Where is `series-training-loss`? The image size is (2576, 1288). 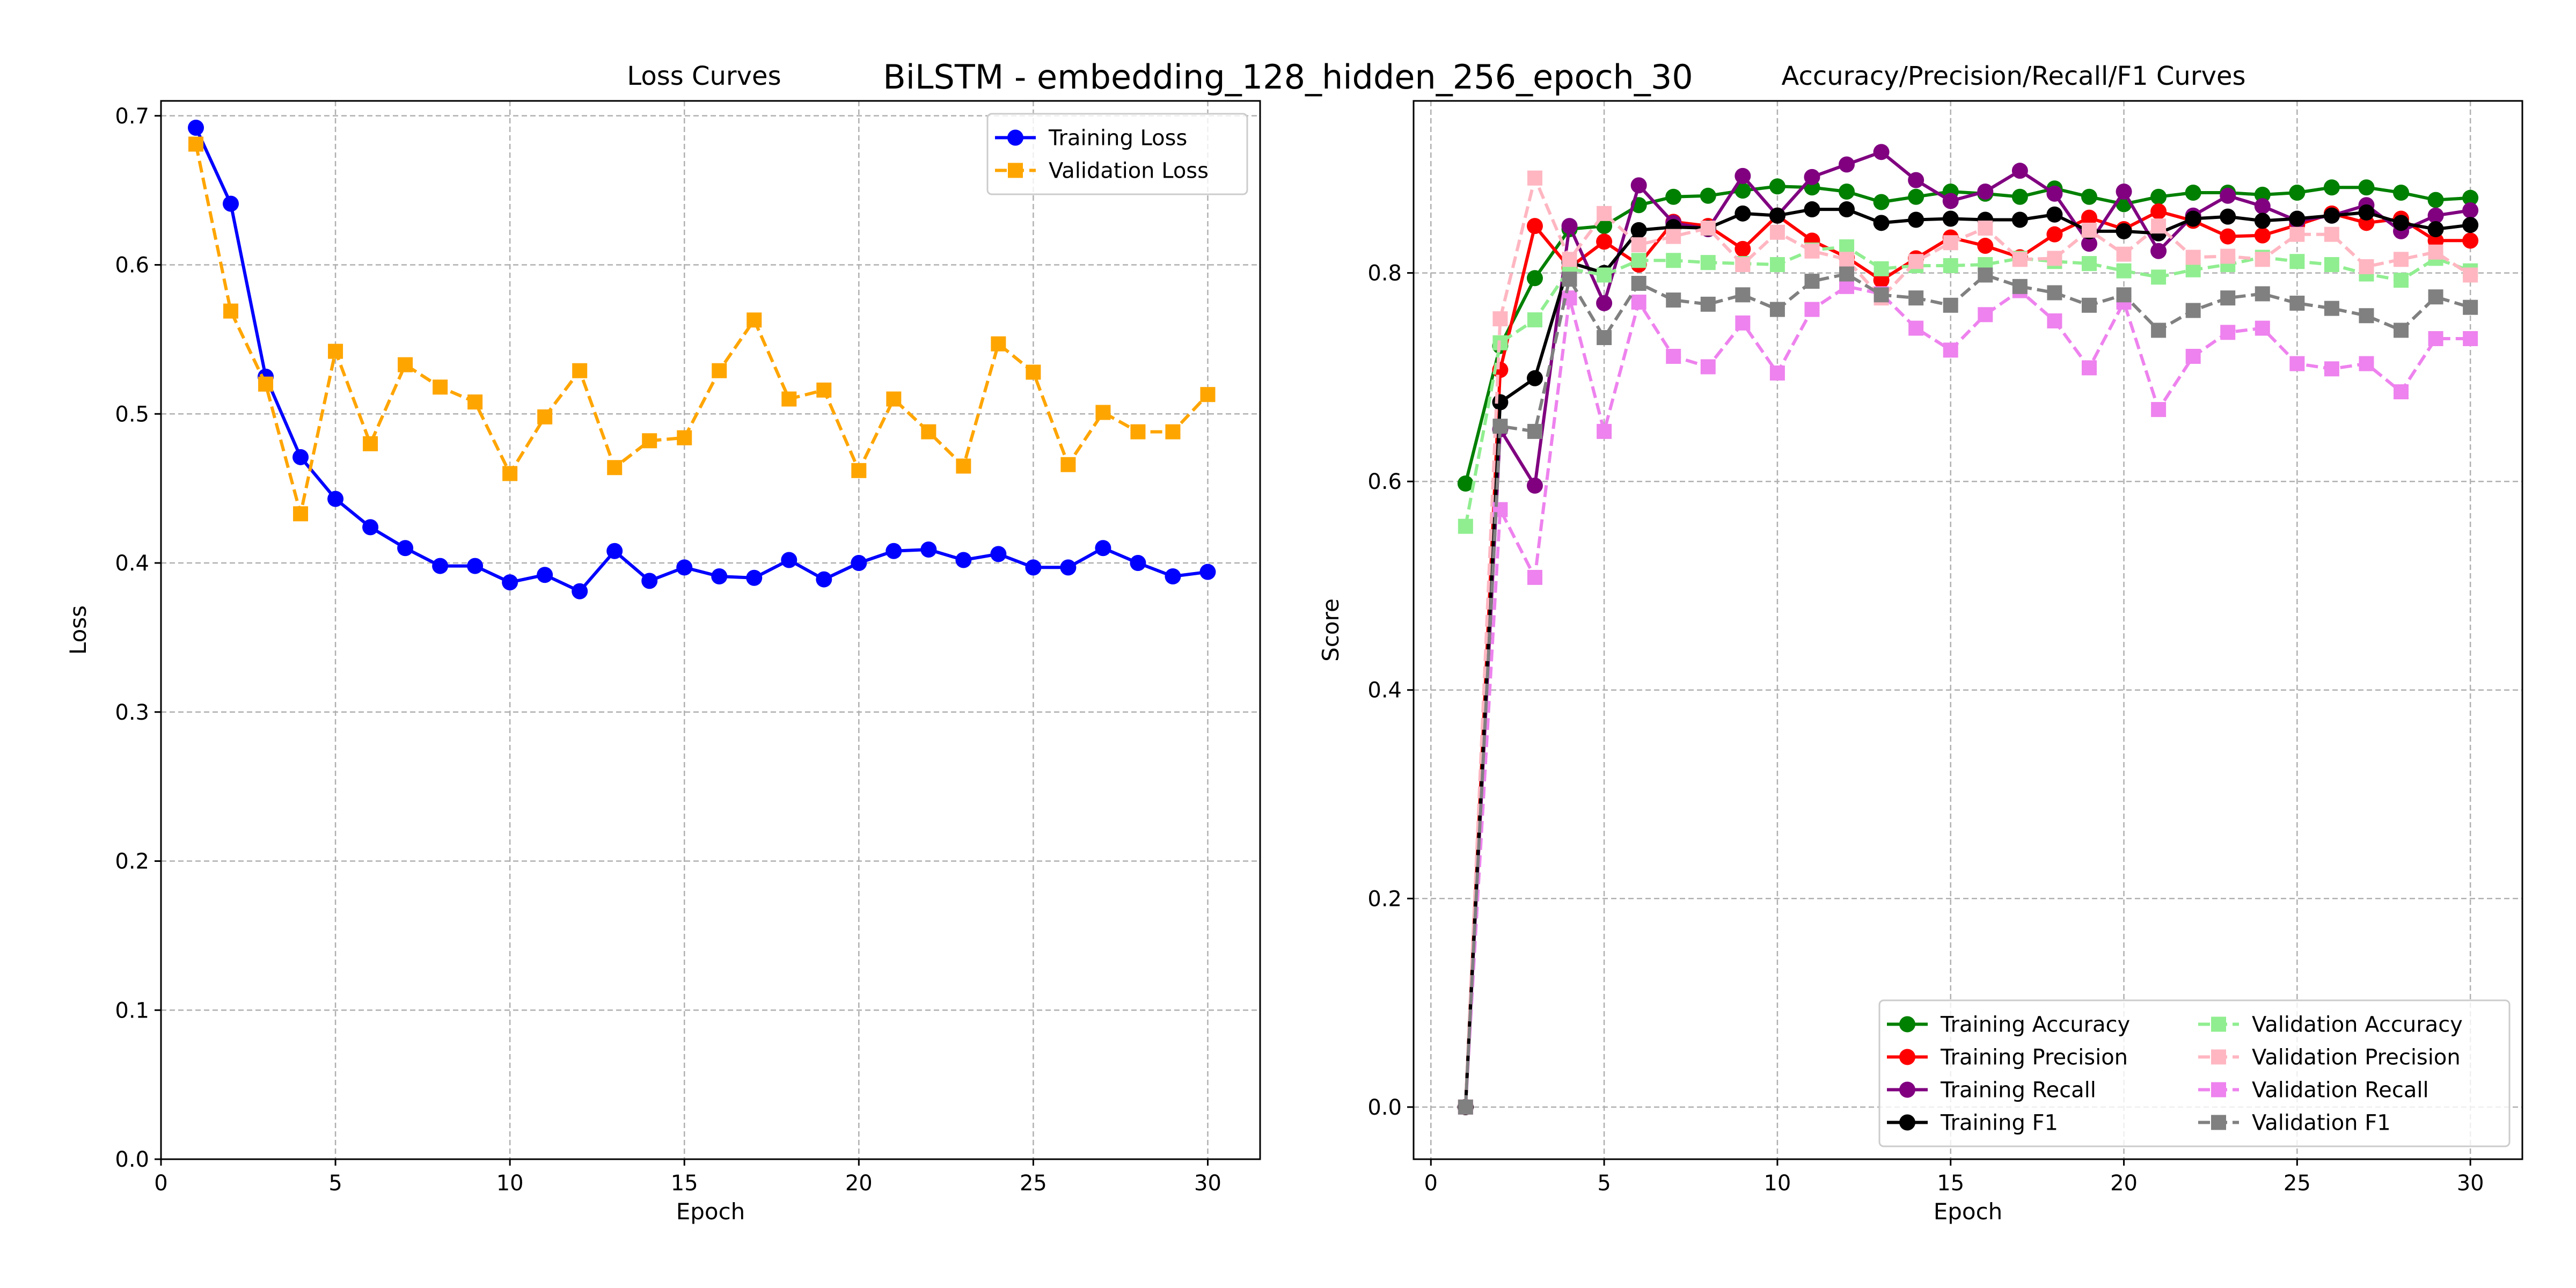 series-training-loss is located at coordinates (702, 359).